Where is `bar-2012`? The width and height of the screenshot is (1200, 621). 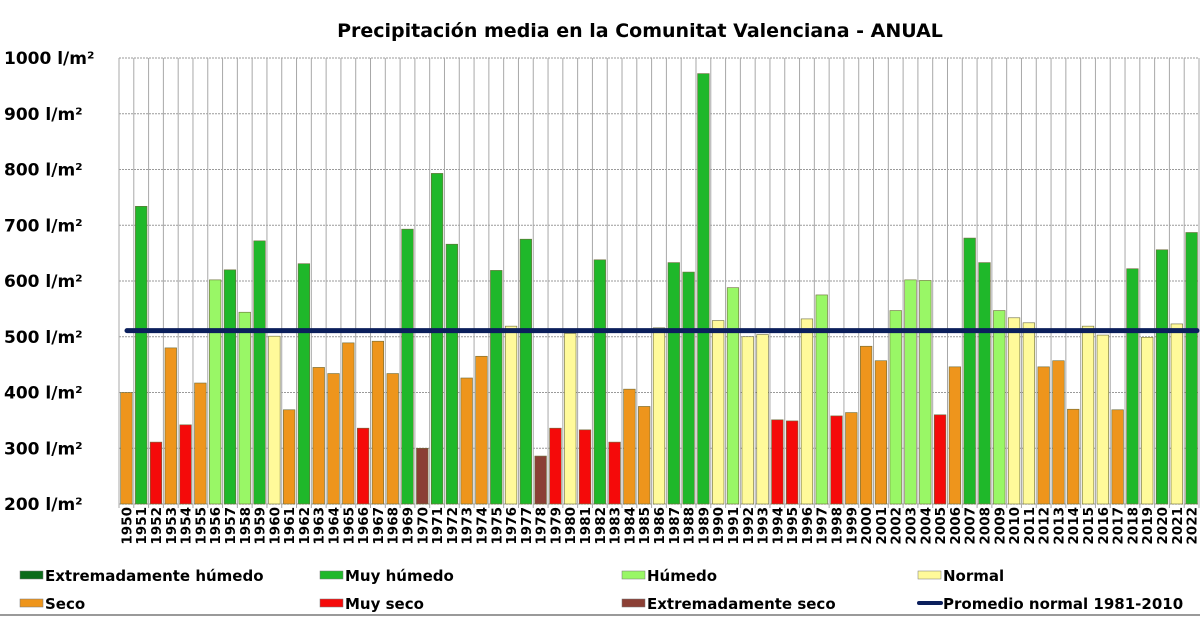 bar-2012 is located at coordinates (1043, 435).